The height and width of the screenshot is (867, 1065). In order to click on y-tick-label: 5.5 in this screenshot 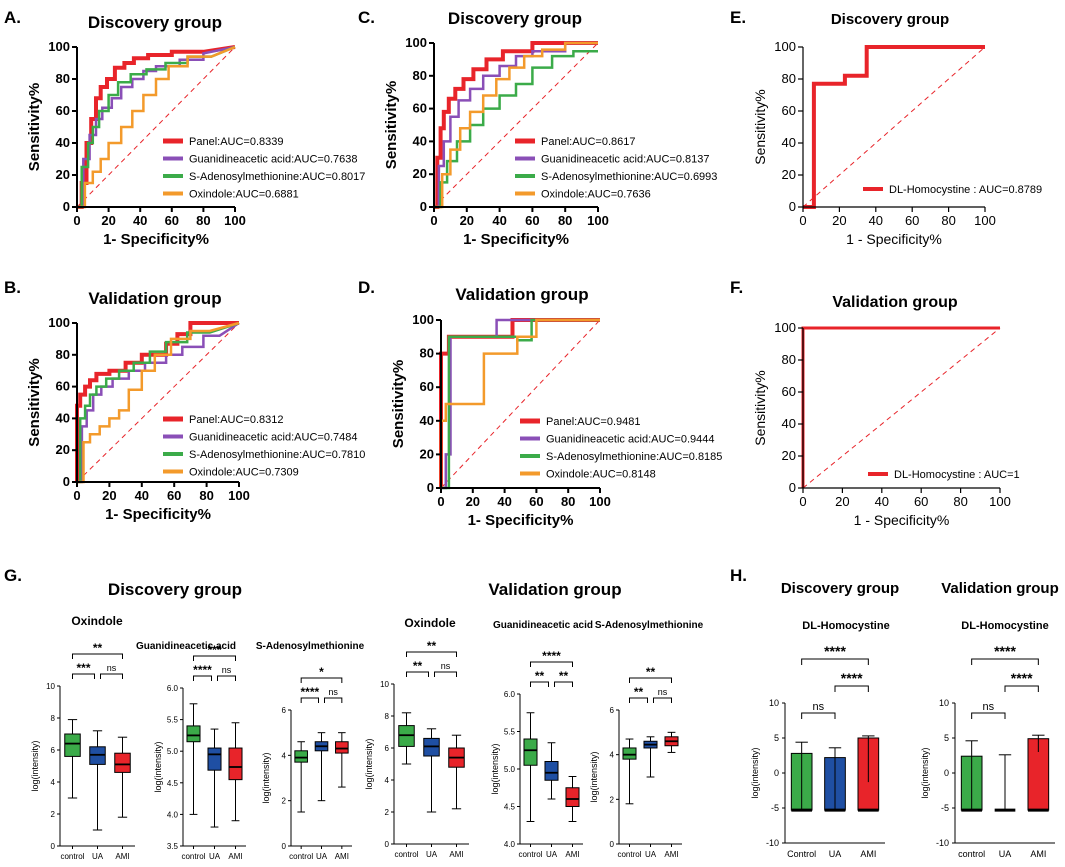, I will do `click(510, 732)`.